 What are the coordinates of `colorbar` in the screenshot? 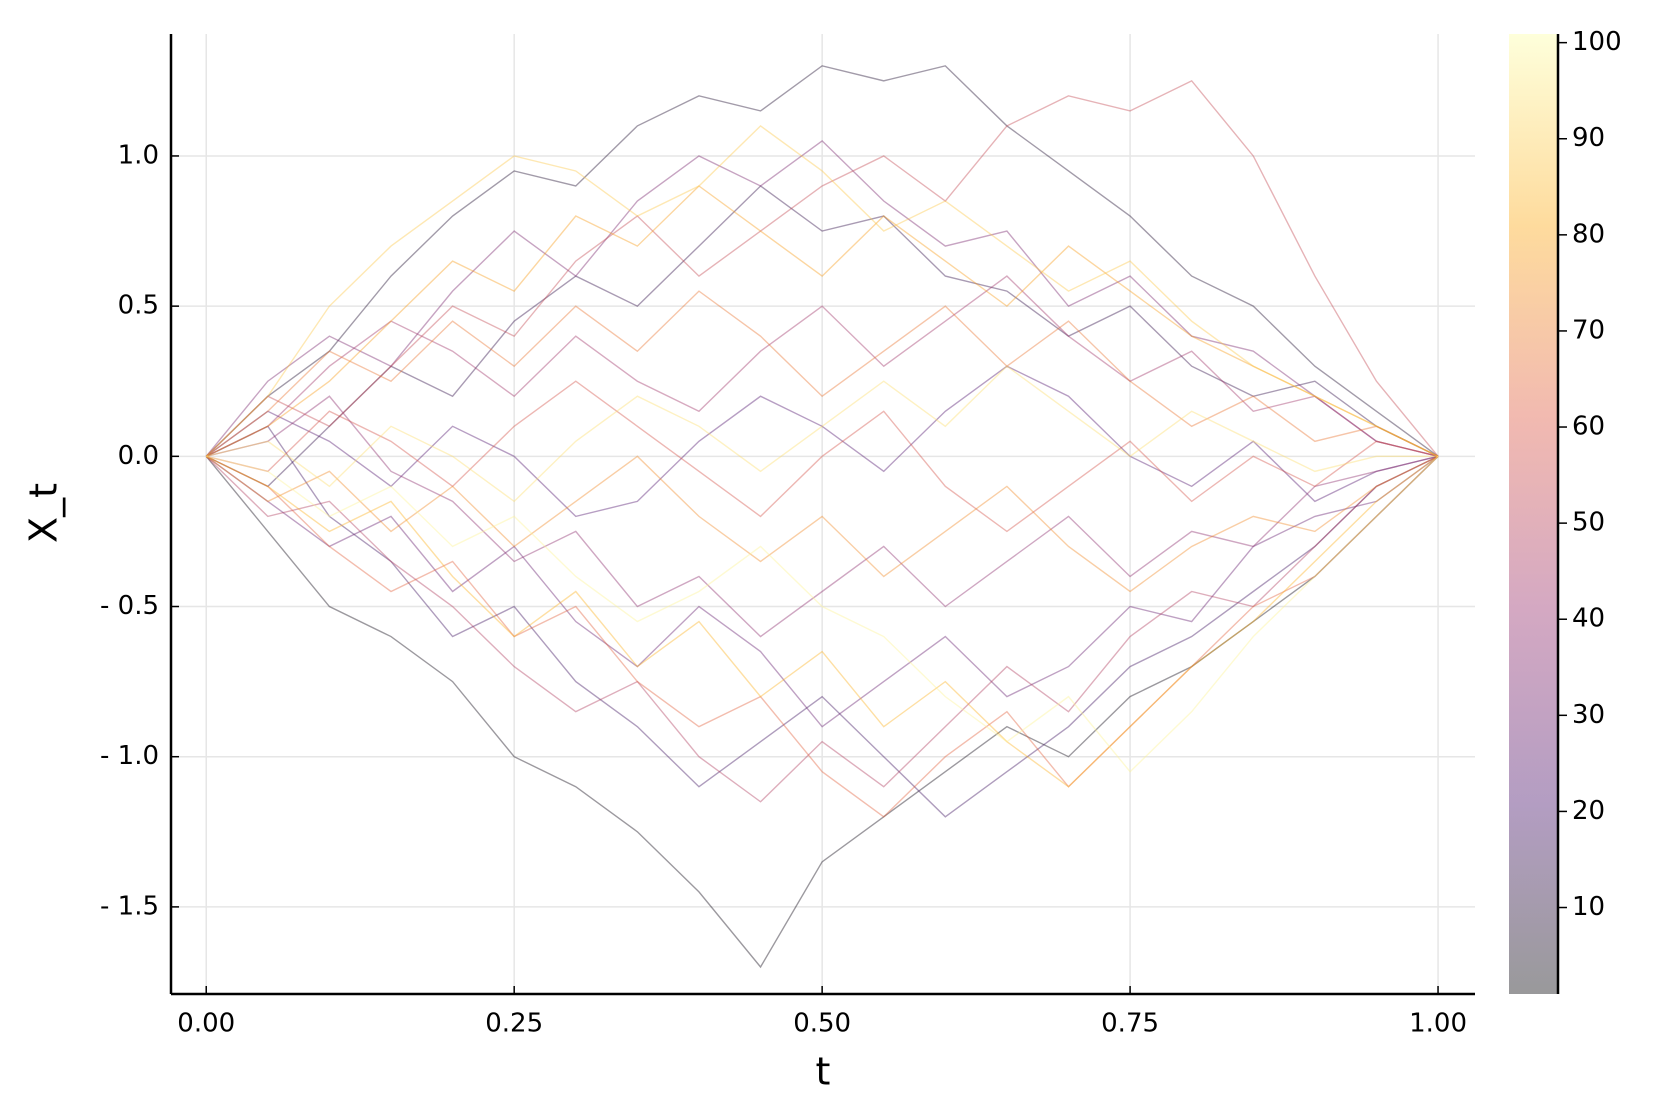 It's located at (1533, 514).